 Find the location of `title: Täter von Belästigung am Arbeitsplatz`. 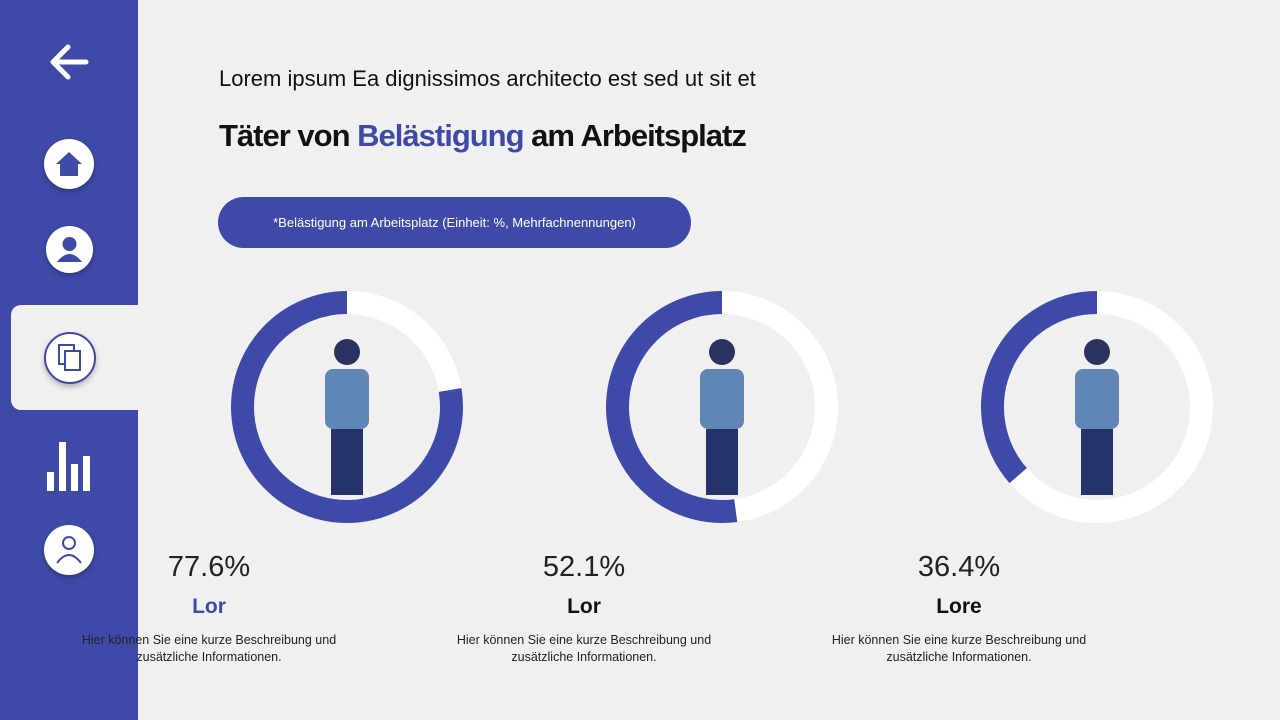

title: Täter von Belästigung am Arbeitsplatz is located at coordinates (483, 136).